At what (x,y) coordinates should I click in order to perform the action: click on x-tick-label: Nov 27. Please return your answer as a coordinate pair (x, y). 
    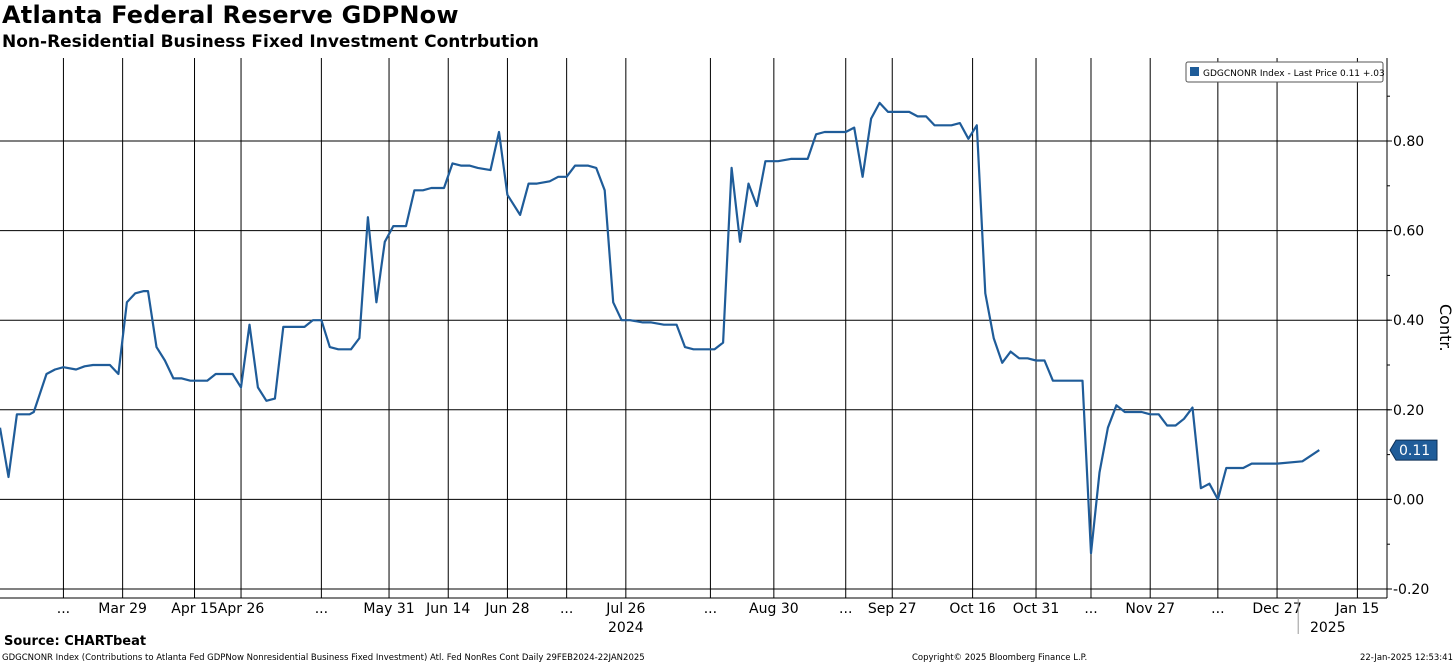
    Looking at the image, I should click on (1150, 609).